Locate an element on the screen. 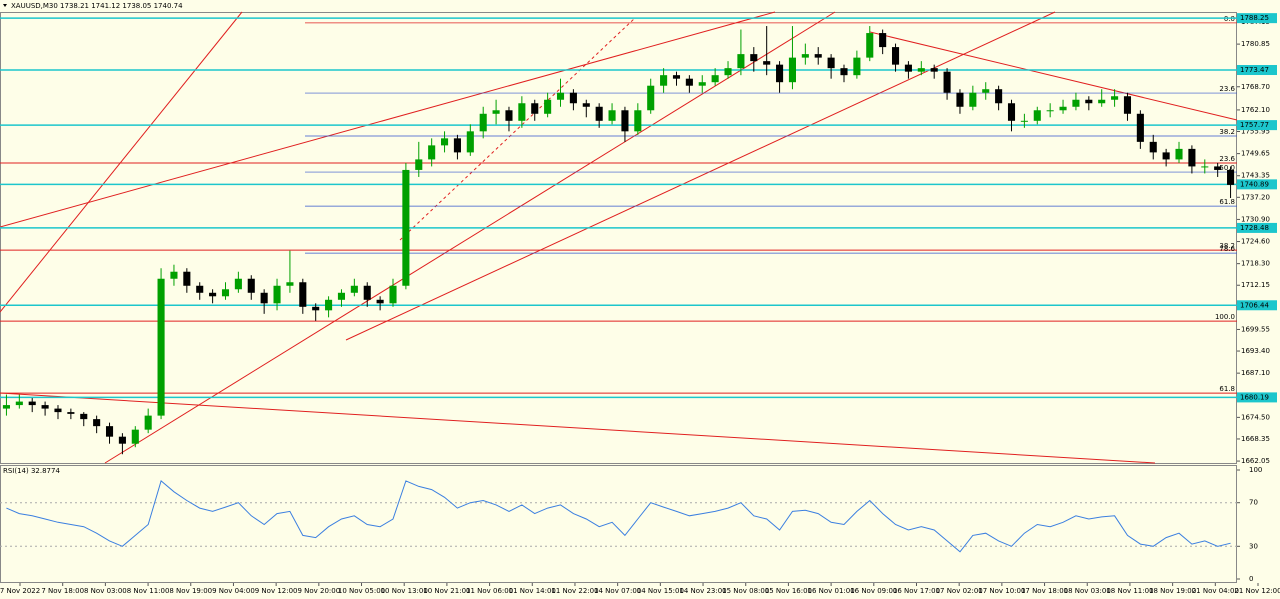  x-tick-label: 15 Nov 08:00 is located at coordinates (745, 591).